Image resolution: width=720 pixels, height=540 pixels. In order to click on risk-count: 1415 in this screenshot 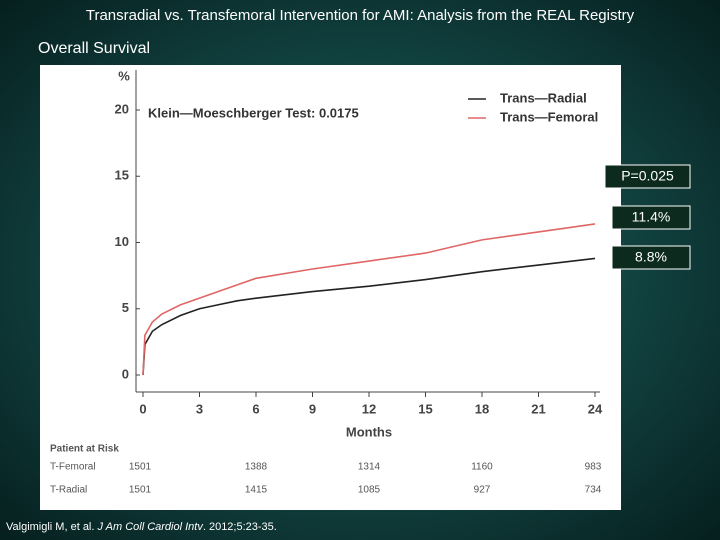, I will do `click(256, 490)`.